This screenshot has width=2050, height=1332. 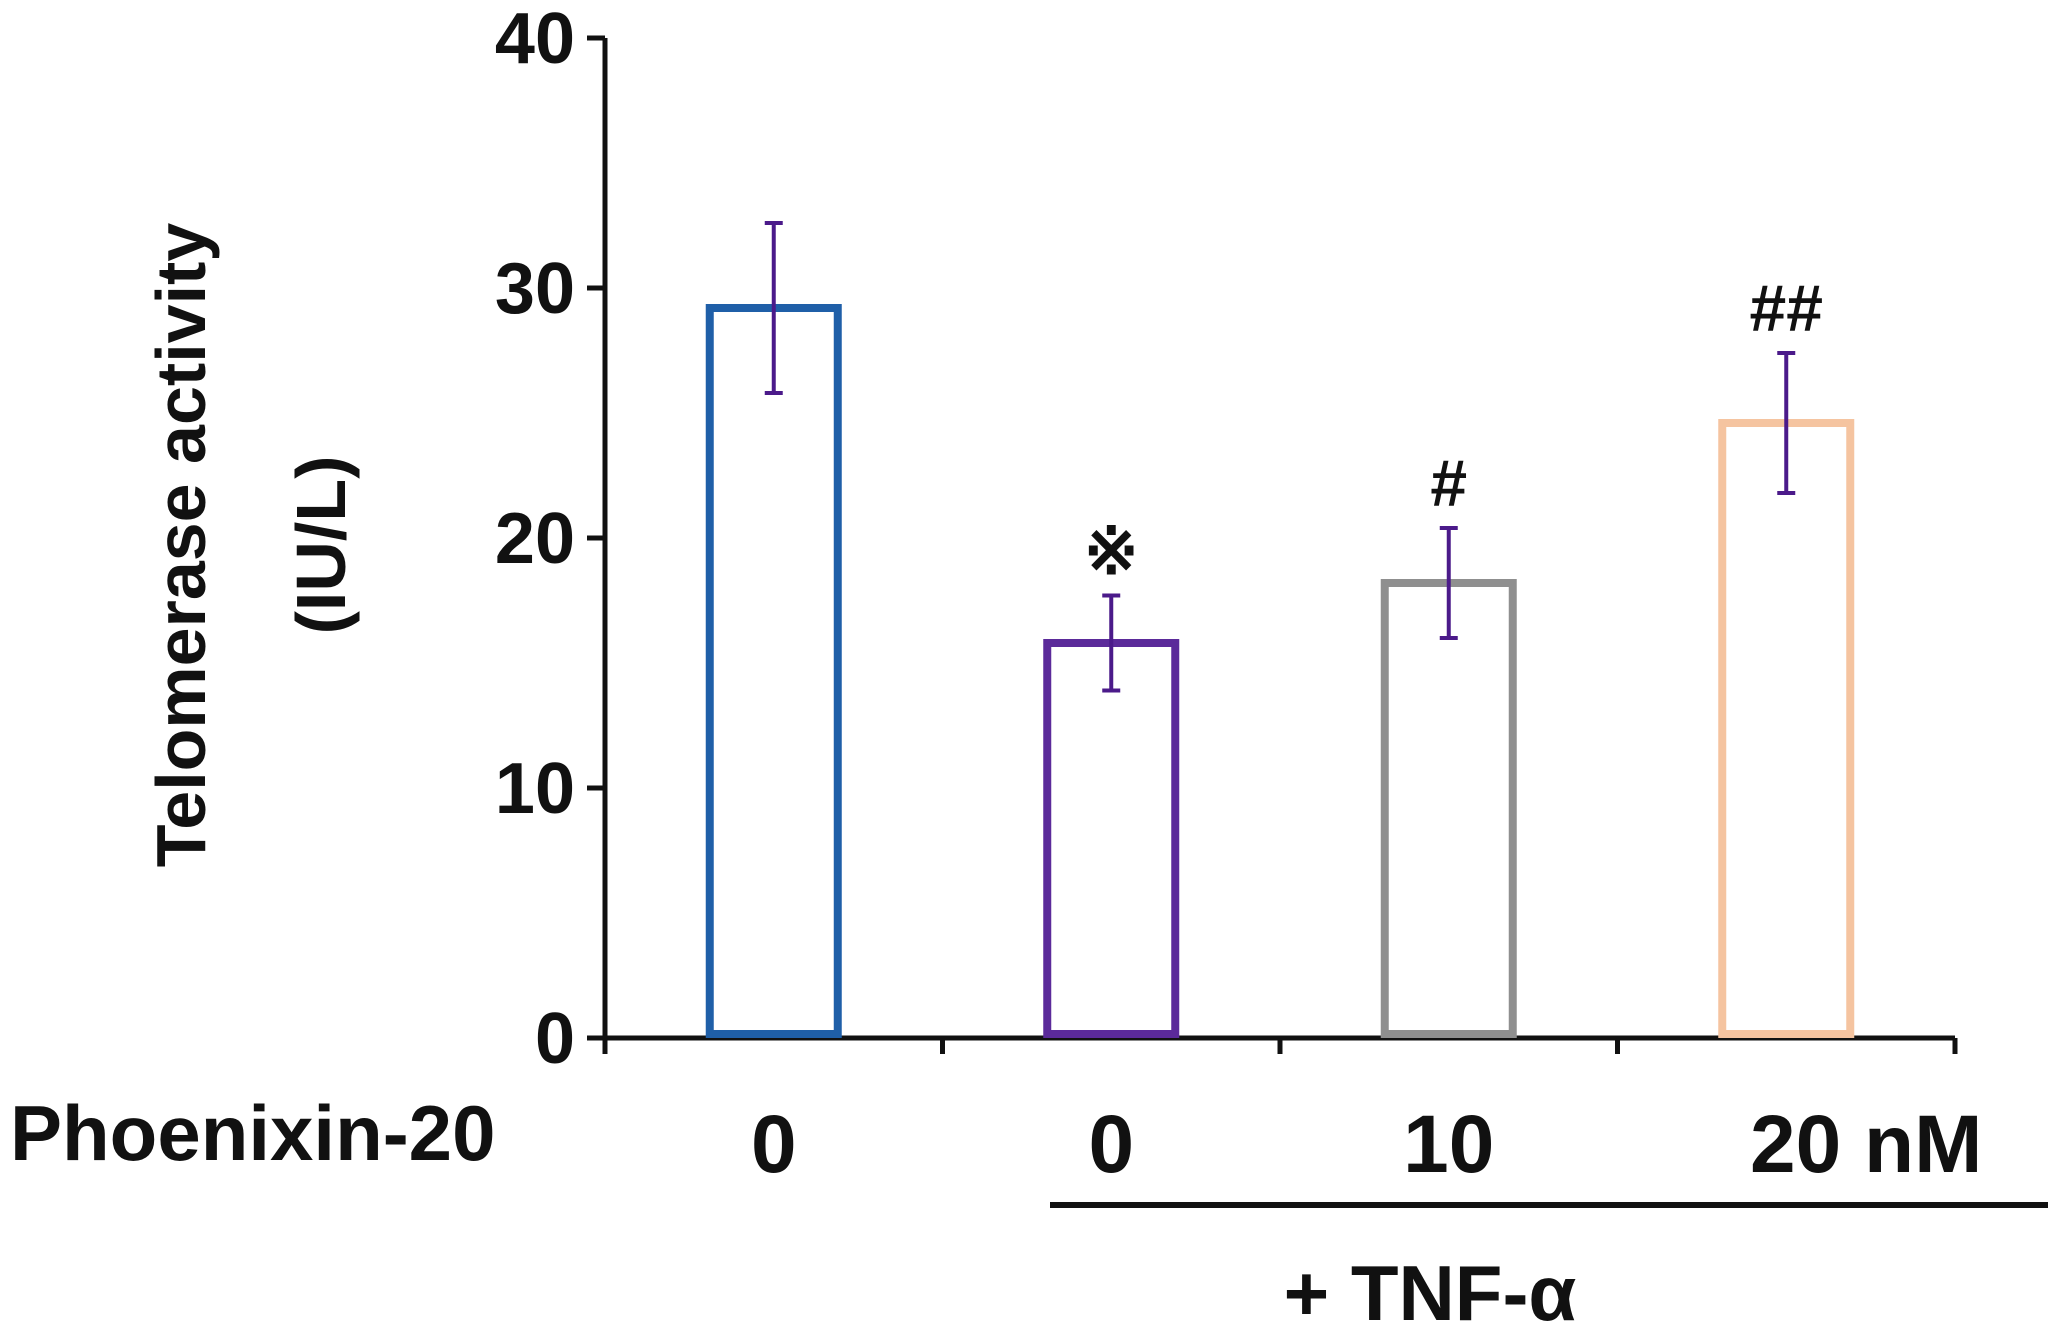 What do you see at coordinates (1786, 308) in the screenshot?
I see `significance-marker: ##` at bounding box center [1786, 308].